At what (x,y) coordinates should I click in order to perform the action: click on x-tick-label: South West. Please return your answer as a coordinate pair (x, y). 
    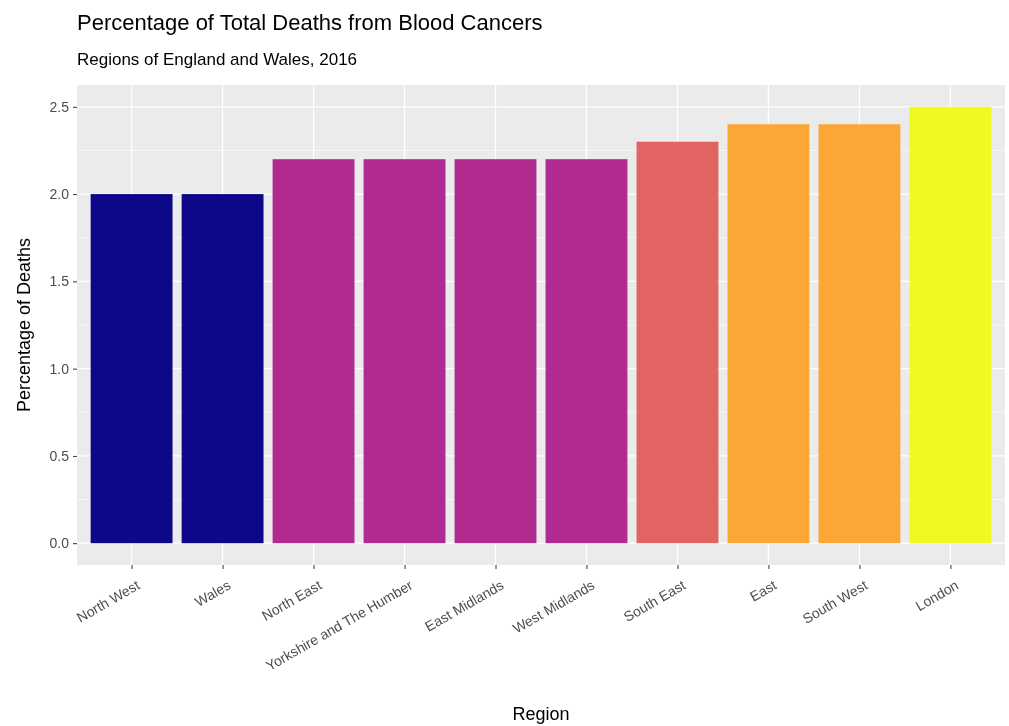
    Looking at the image, I should click on (835, 601).